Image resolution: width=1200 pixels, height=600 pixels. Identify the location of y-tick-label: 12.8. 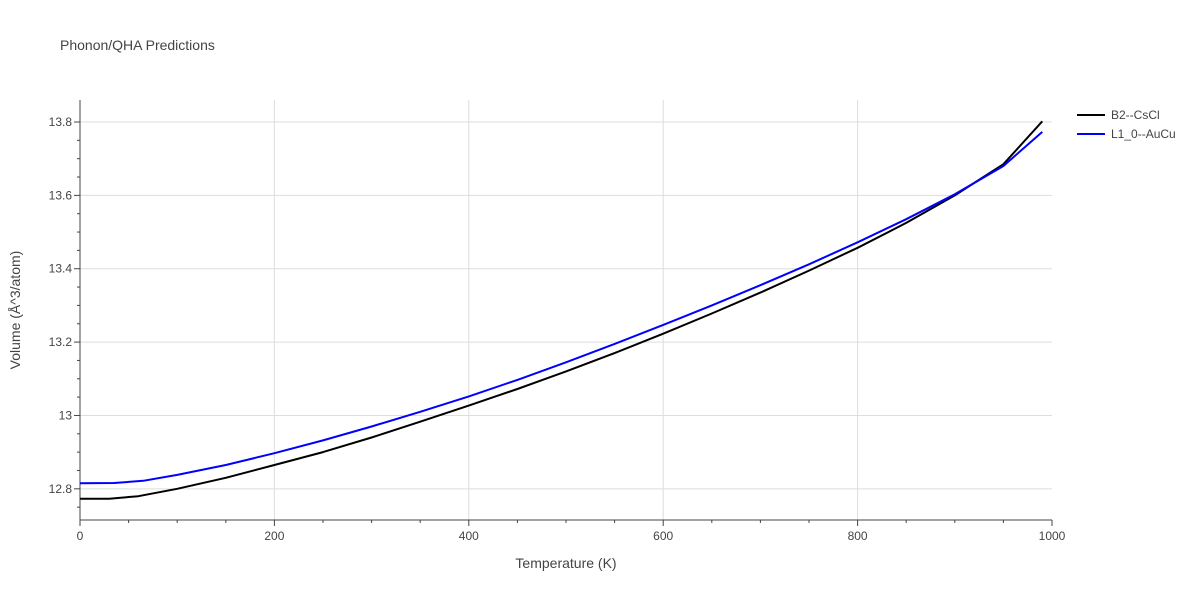
(61, 489).